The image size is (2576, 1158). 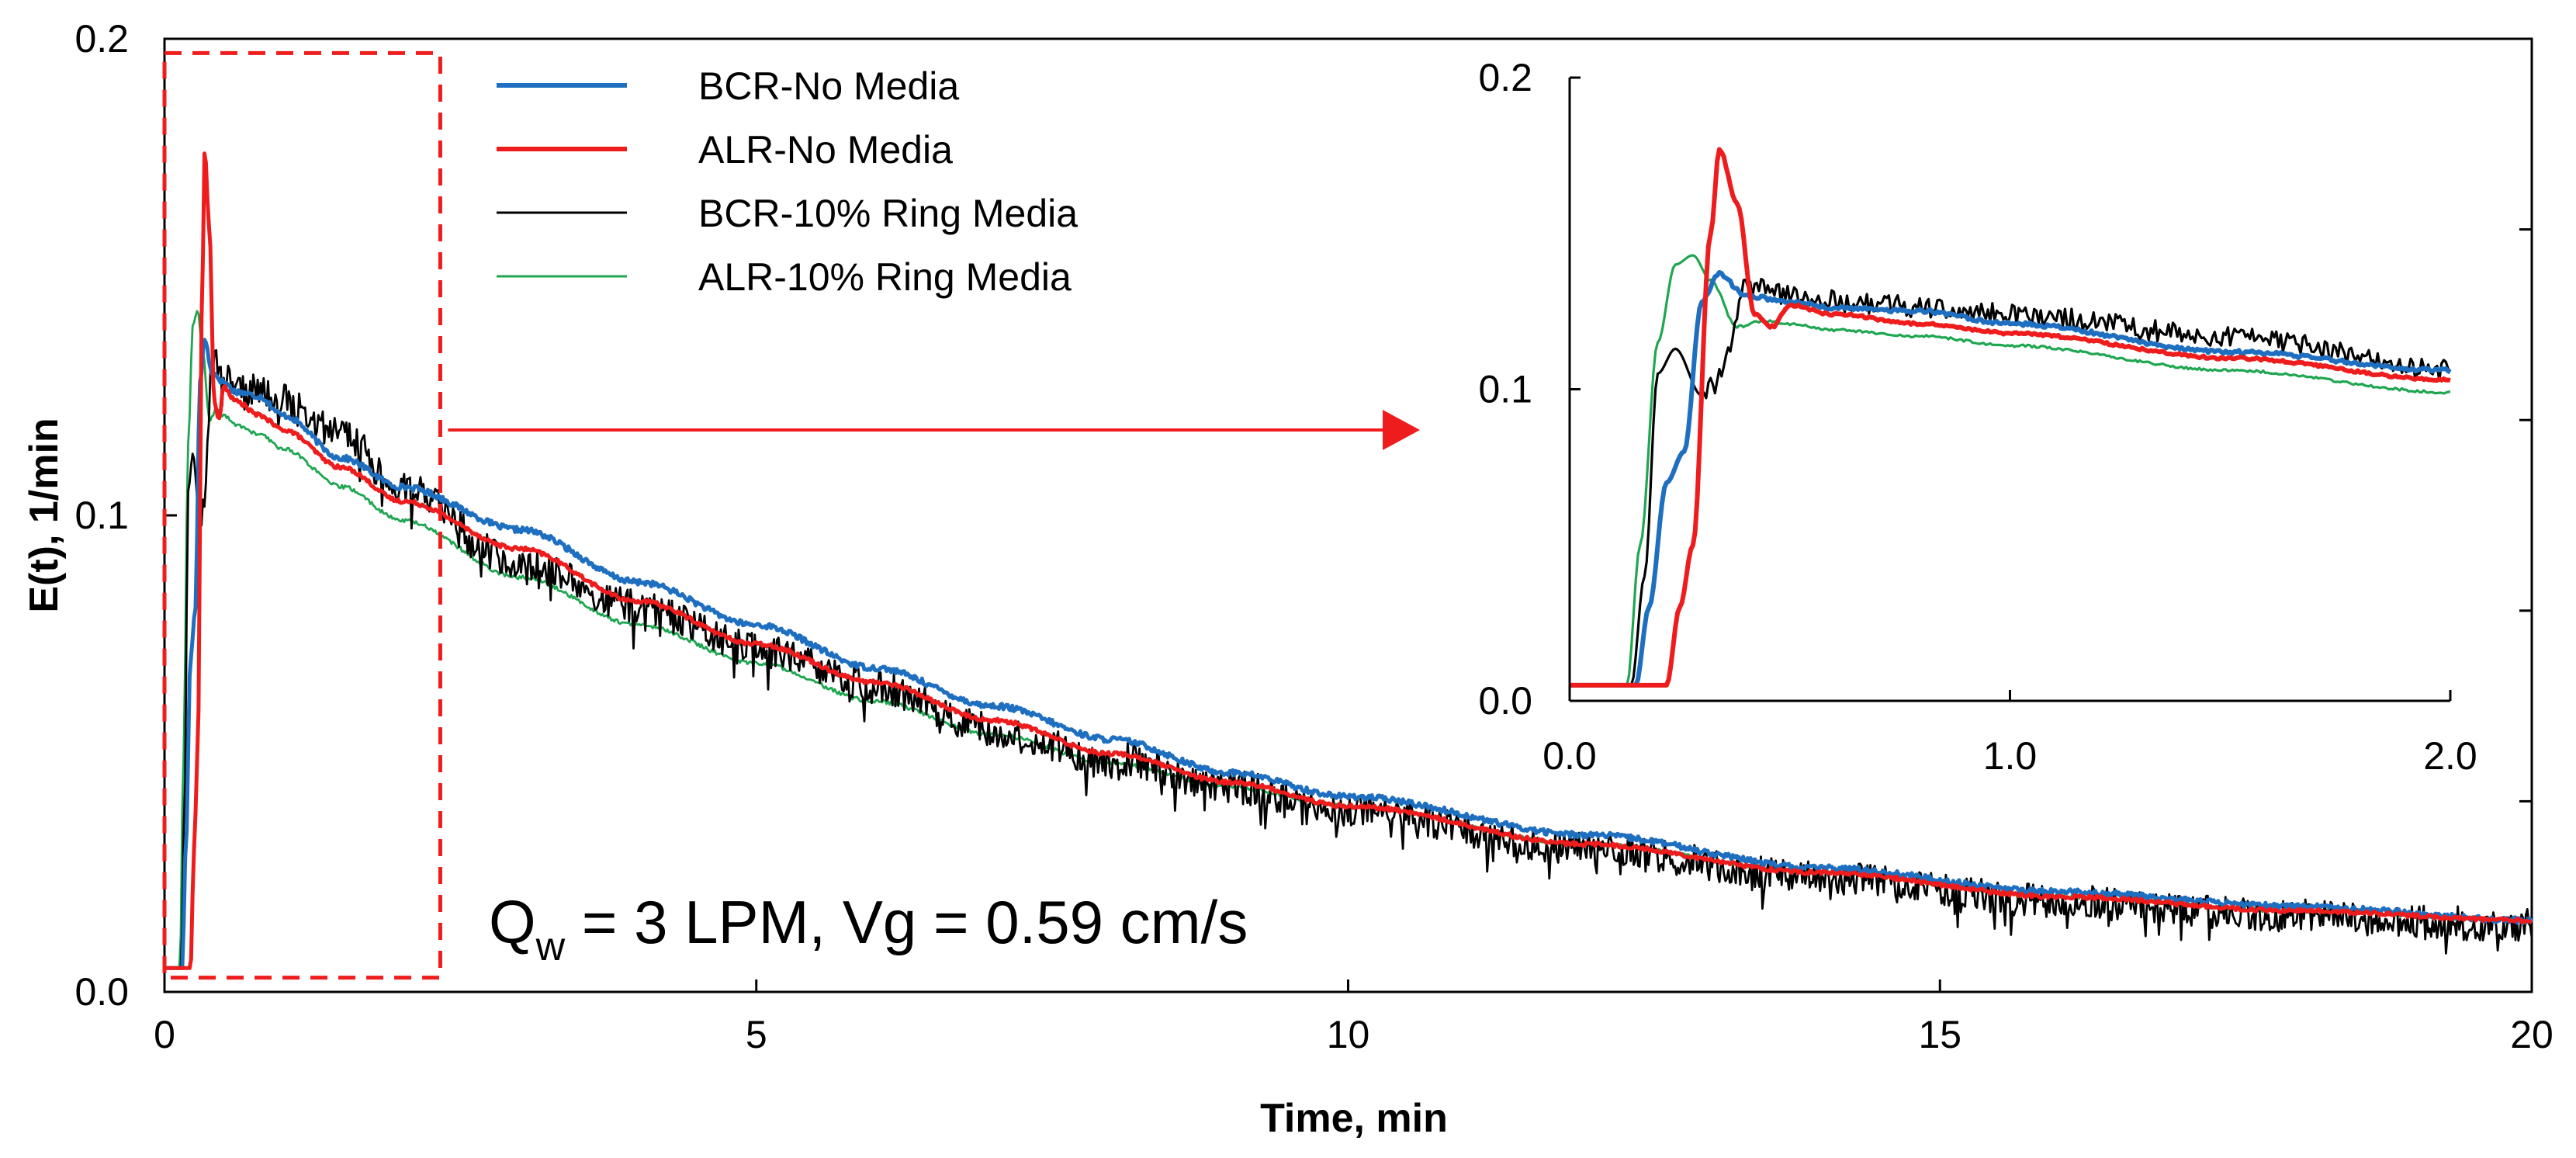 What do you see at coordinates (888, 214) in the screenshot?
I see `legend-label: BCR-10% Ring Media` at bounding box center [888, 214].